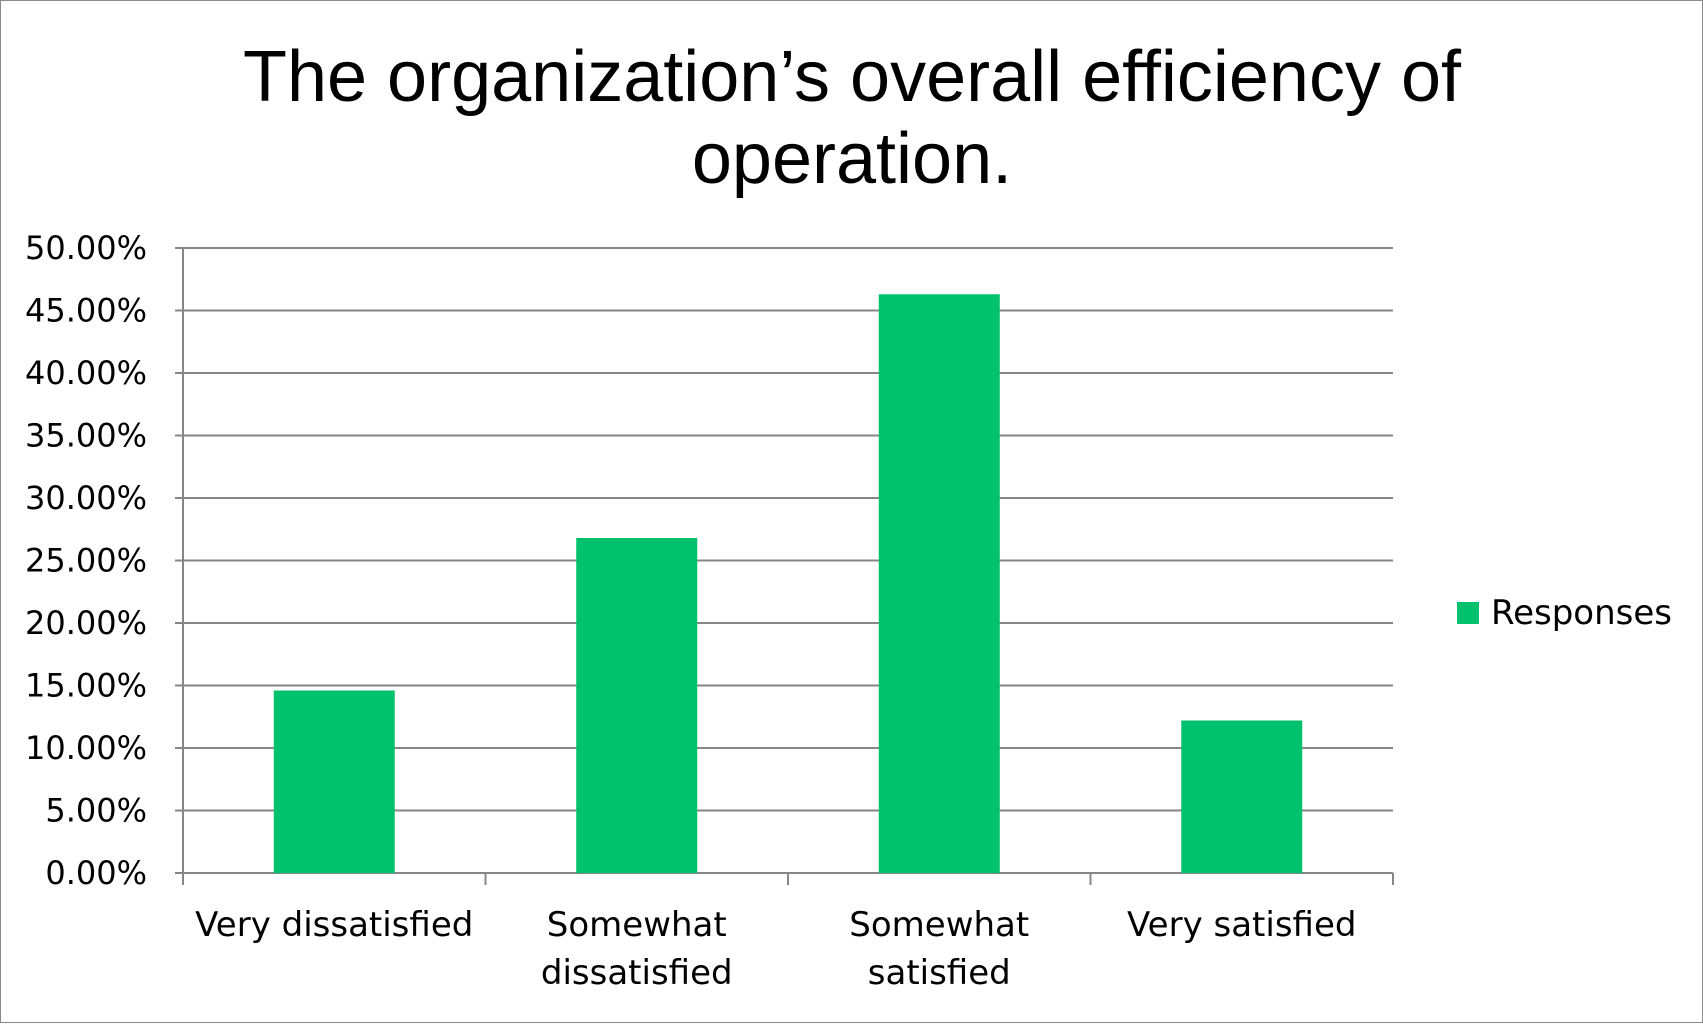 Image resolution: width=1703 pixels, height=1024 pixels. What do you see at coordinates (86, 248) in the screenshot?
I see `y-tick-label: 50.00%` at bounding box center [86, 248].